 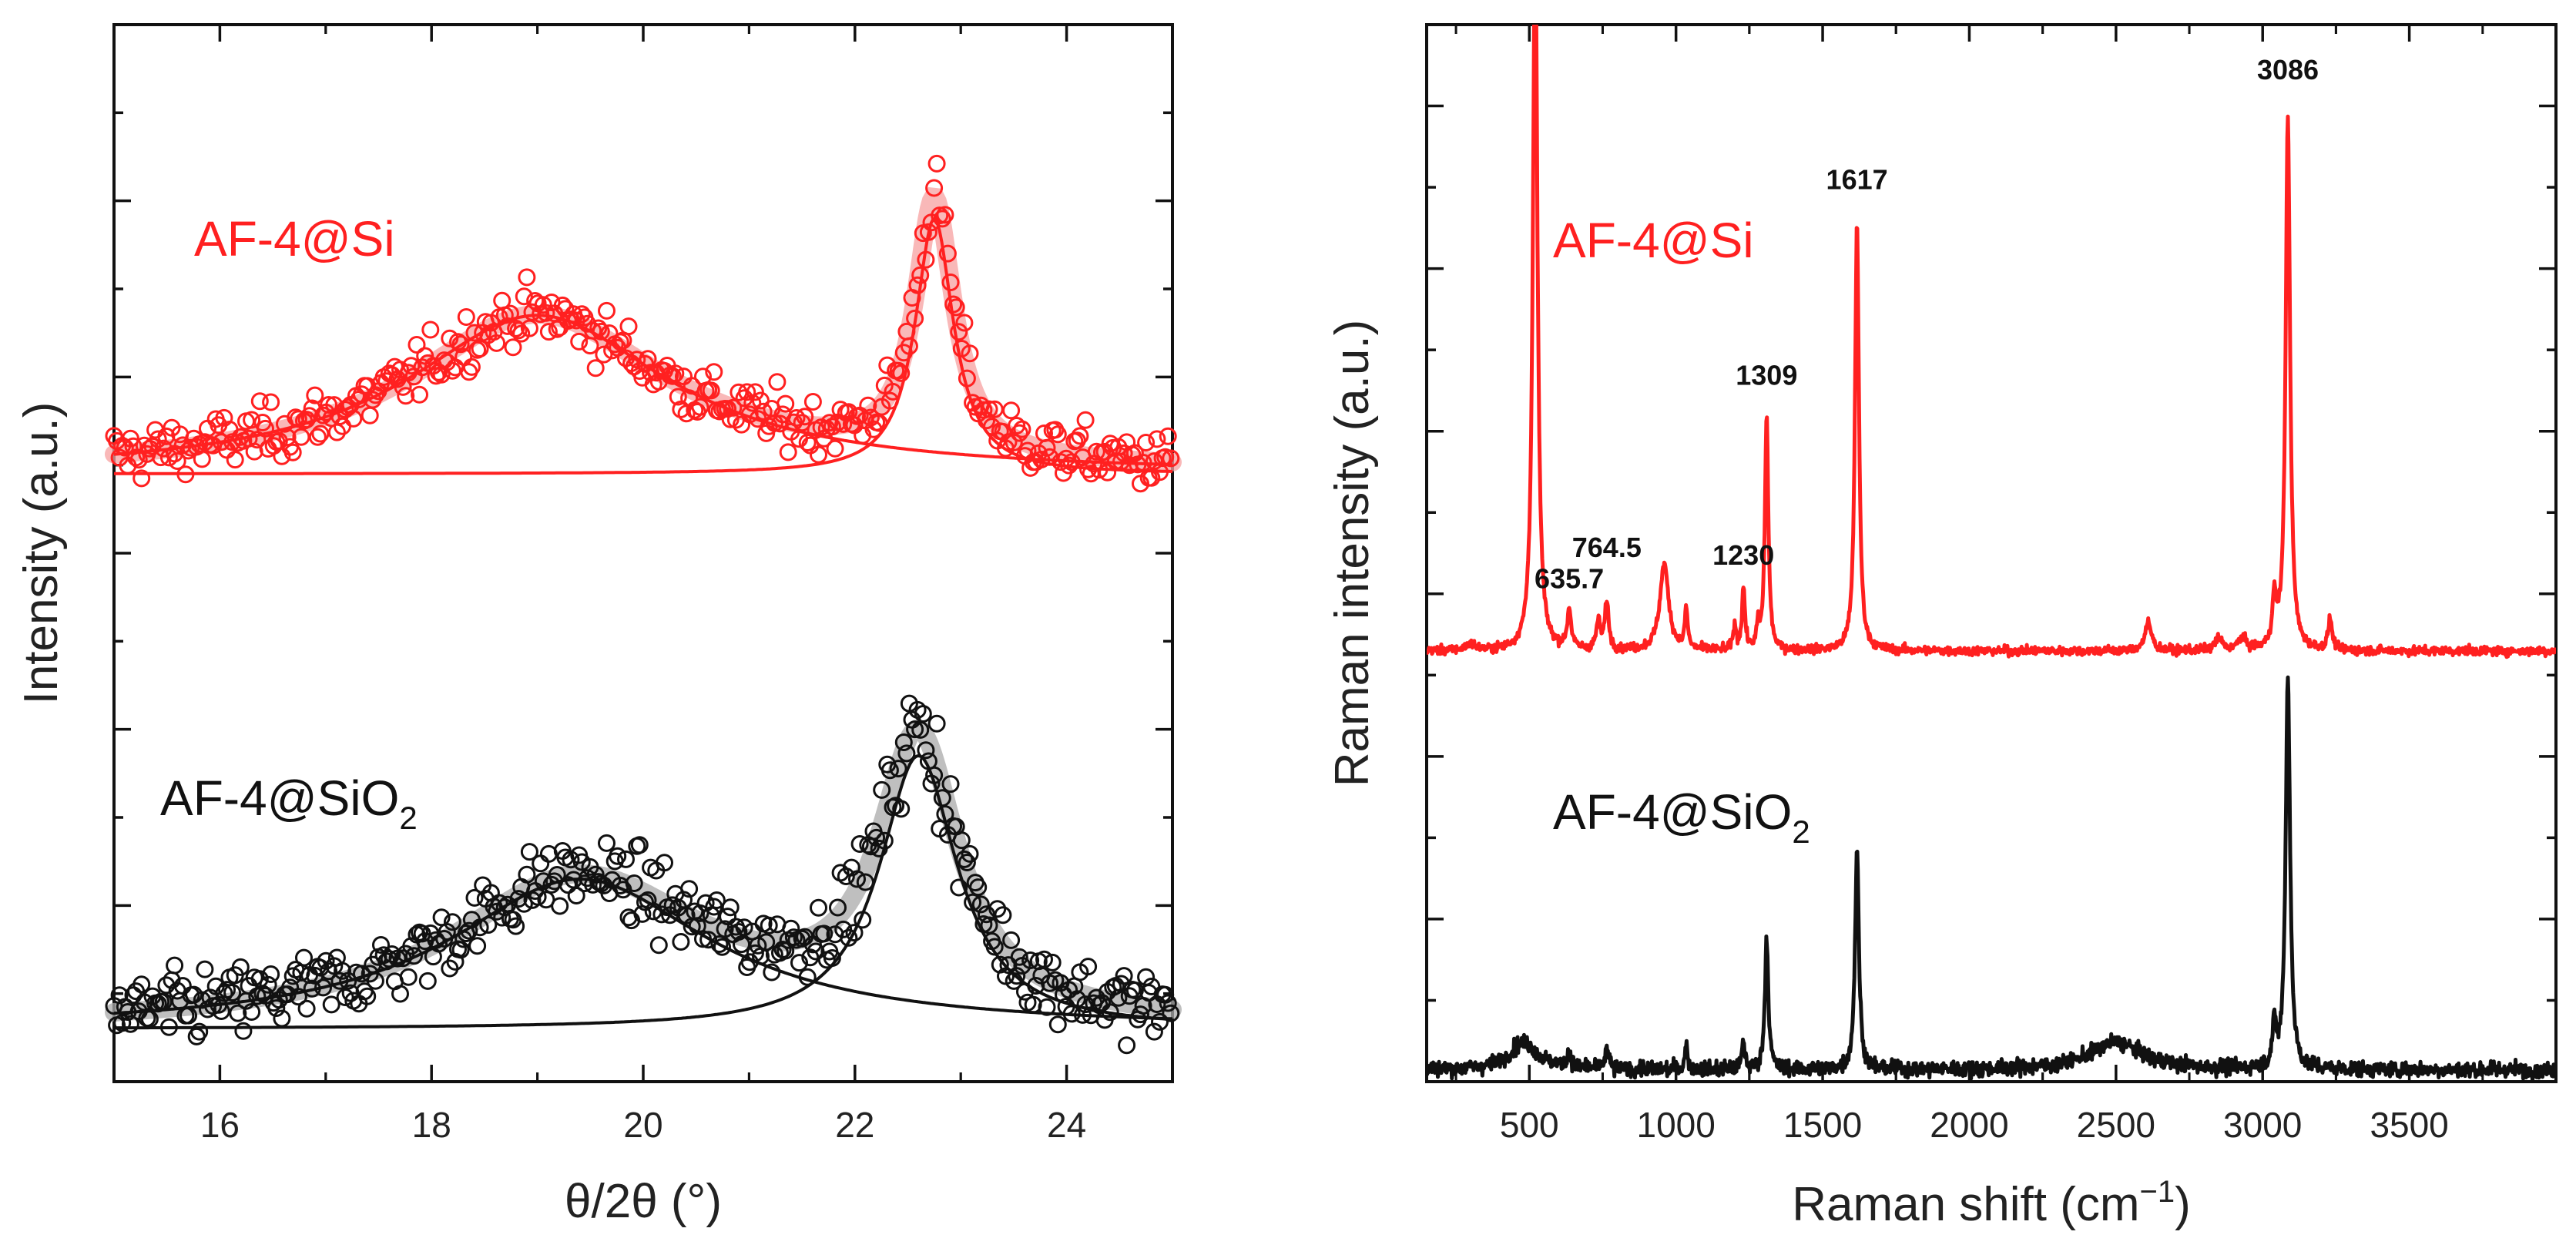 What do you see at coordinates (1766, 375) in the screenshot?
I see `peak-label-1309: 1309` at bounding box center [1766, 375].